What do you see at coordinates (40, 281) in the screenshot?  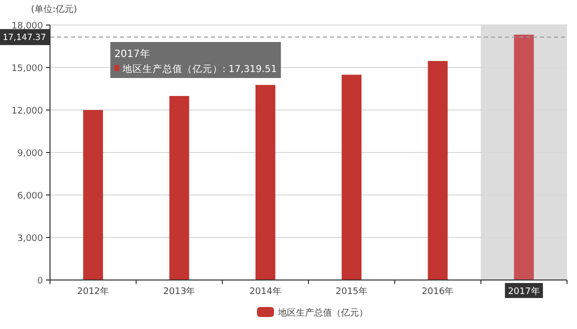 I see `y-tick-label: 0` at bounding box center [40, 281].